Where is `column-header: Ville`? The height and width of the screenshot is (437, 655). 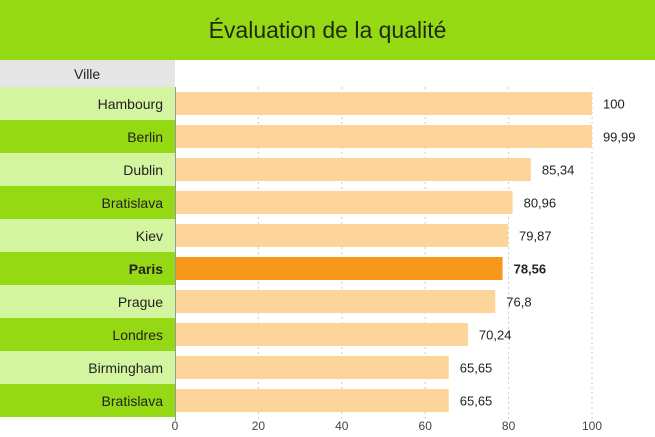
column-header: Ville is located at coordinates (87, 73).